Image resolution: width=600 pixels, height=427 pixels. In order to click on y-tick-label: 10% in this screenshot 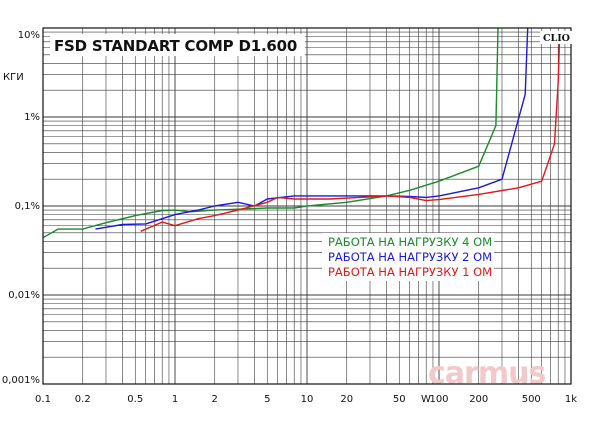, I will do `click(29, 35)`.